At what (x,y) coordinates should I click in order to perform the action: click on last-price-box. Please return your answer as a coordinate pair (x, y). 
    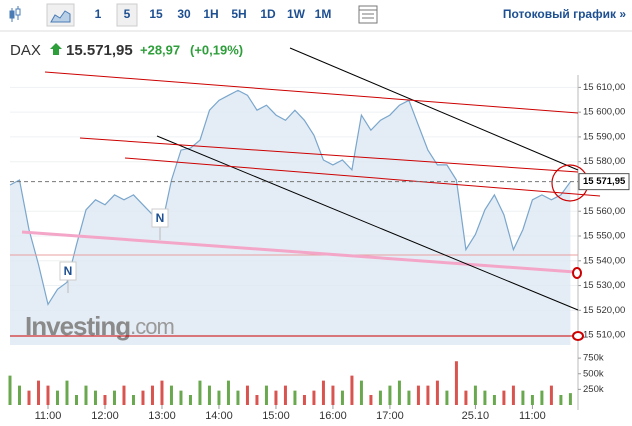
    Looking at the image, I should click on (604, 182).